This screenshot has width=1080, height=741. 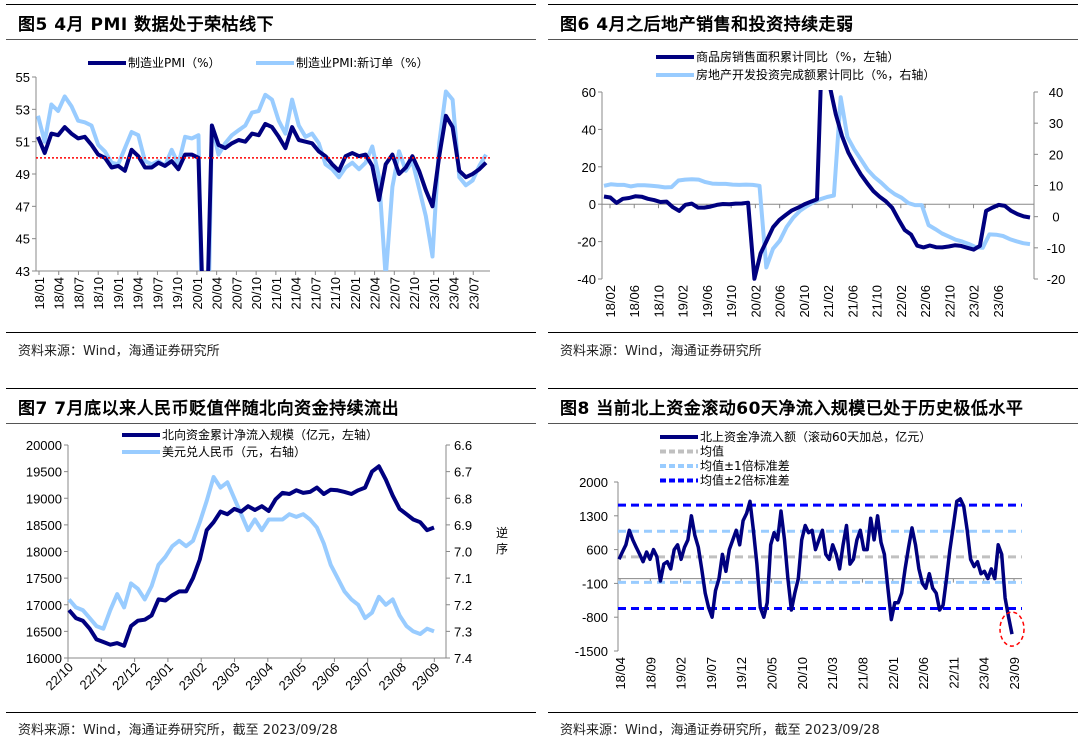 I want to click on series-pmi-line, so click(x=262, y=192).